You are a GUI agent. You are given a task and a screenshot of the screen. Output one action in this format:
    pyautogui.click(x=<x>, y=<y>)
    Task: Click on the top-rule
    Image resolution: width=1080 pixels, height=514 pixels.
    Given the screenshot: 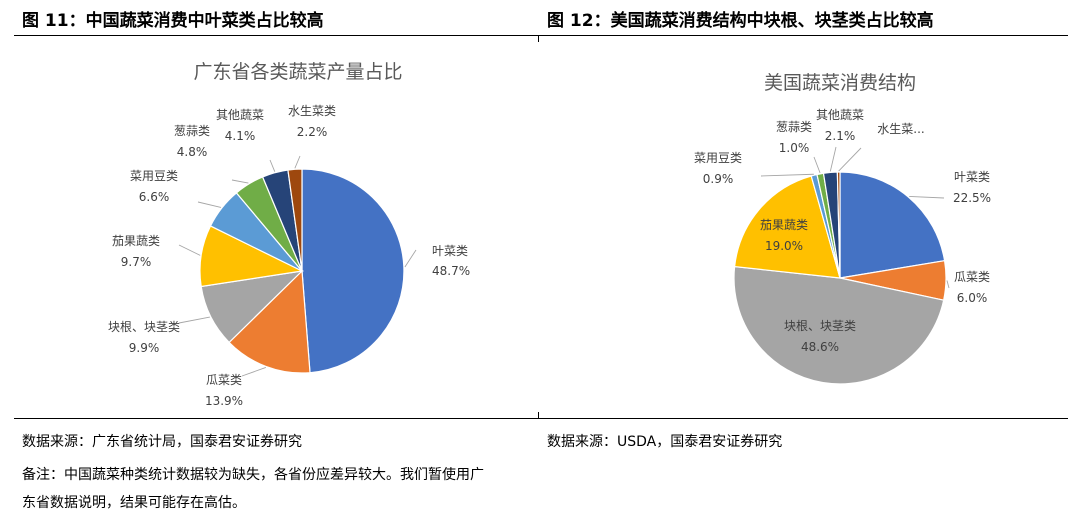 What is the action you would take?
    pyautogui.click(x=541, y=35)
    